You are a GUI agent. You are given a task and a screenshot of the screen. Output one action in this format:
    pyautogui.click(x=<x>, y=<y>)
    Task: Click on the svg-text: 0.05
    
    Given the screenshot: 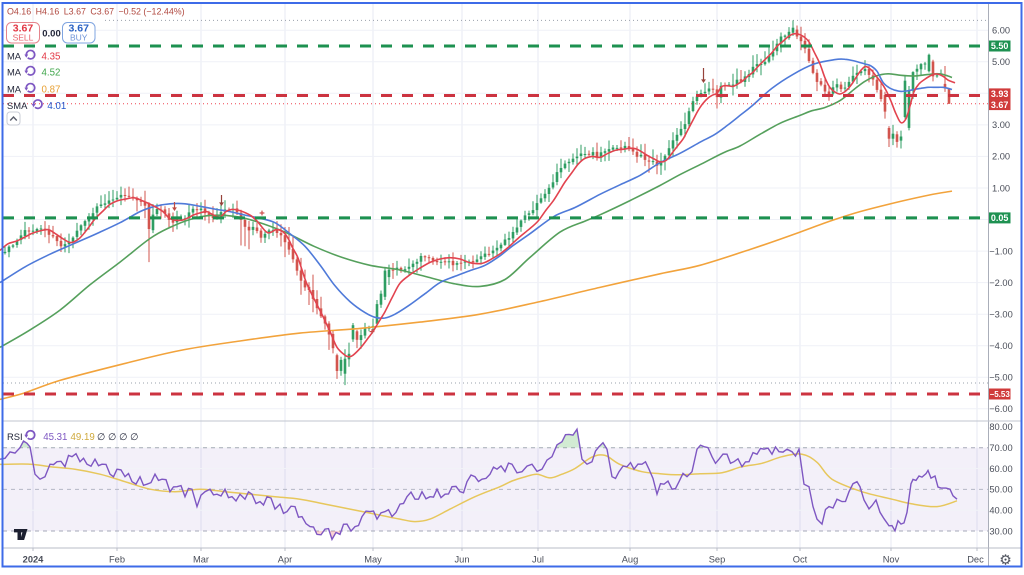 What is the action you would take?
    pyautogui.click(x=1000, y=218)
    